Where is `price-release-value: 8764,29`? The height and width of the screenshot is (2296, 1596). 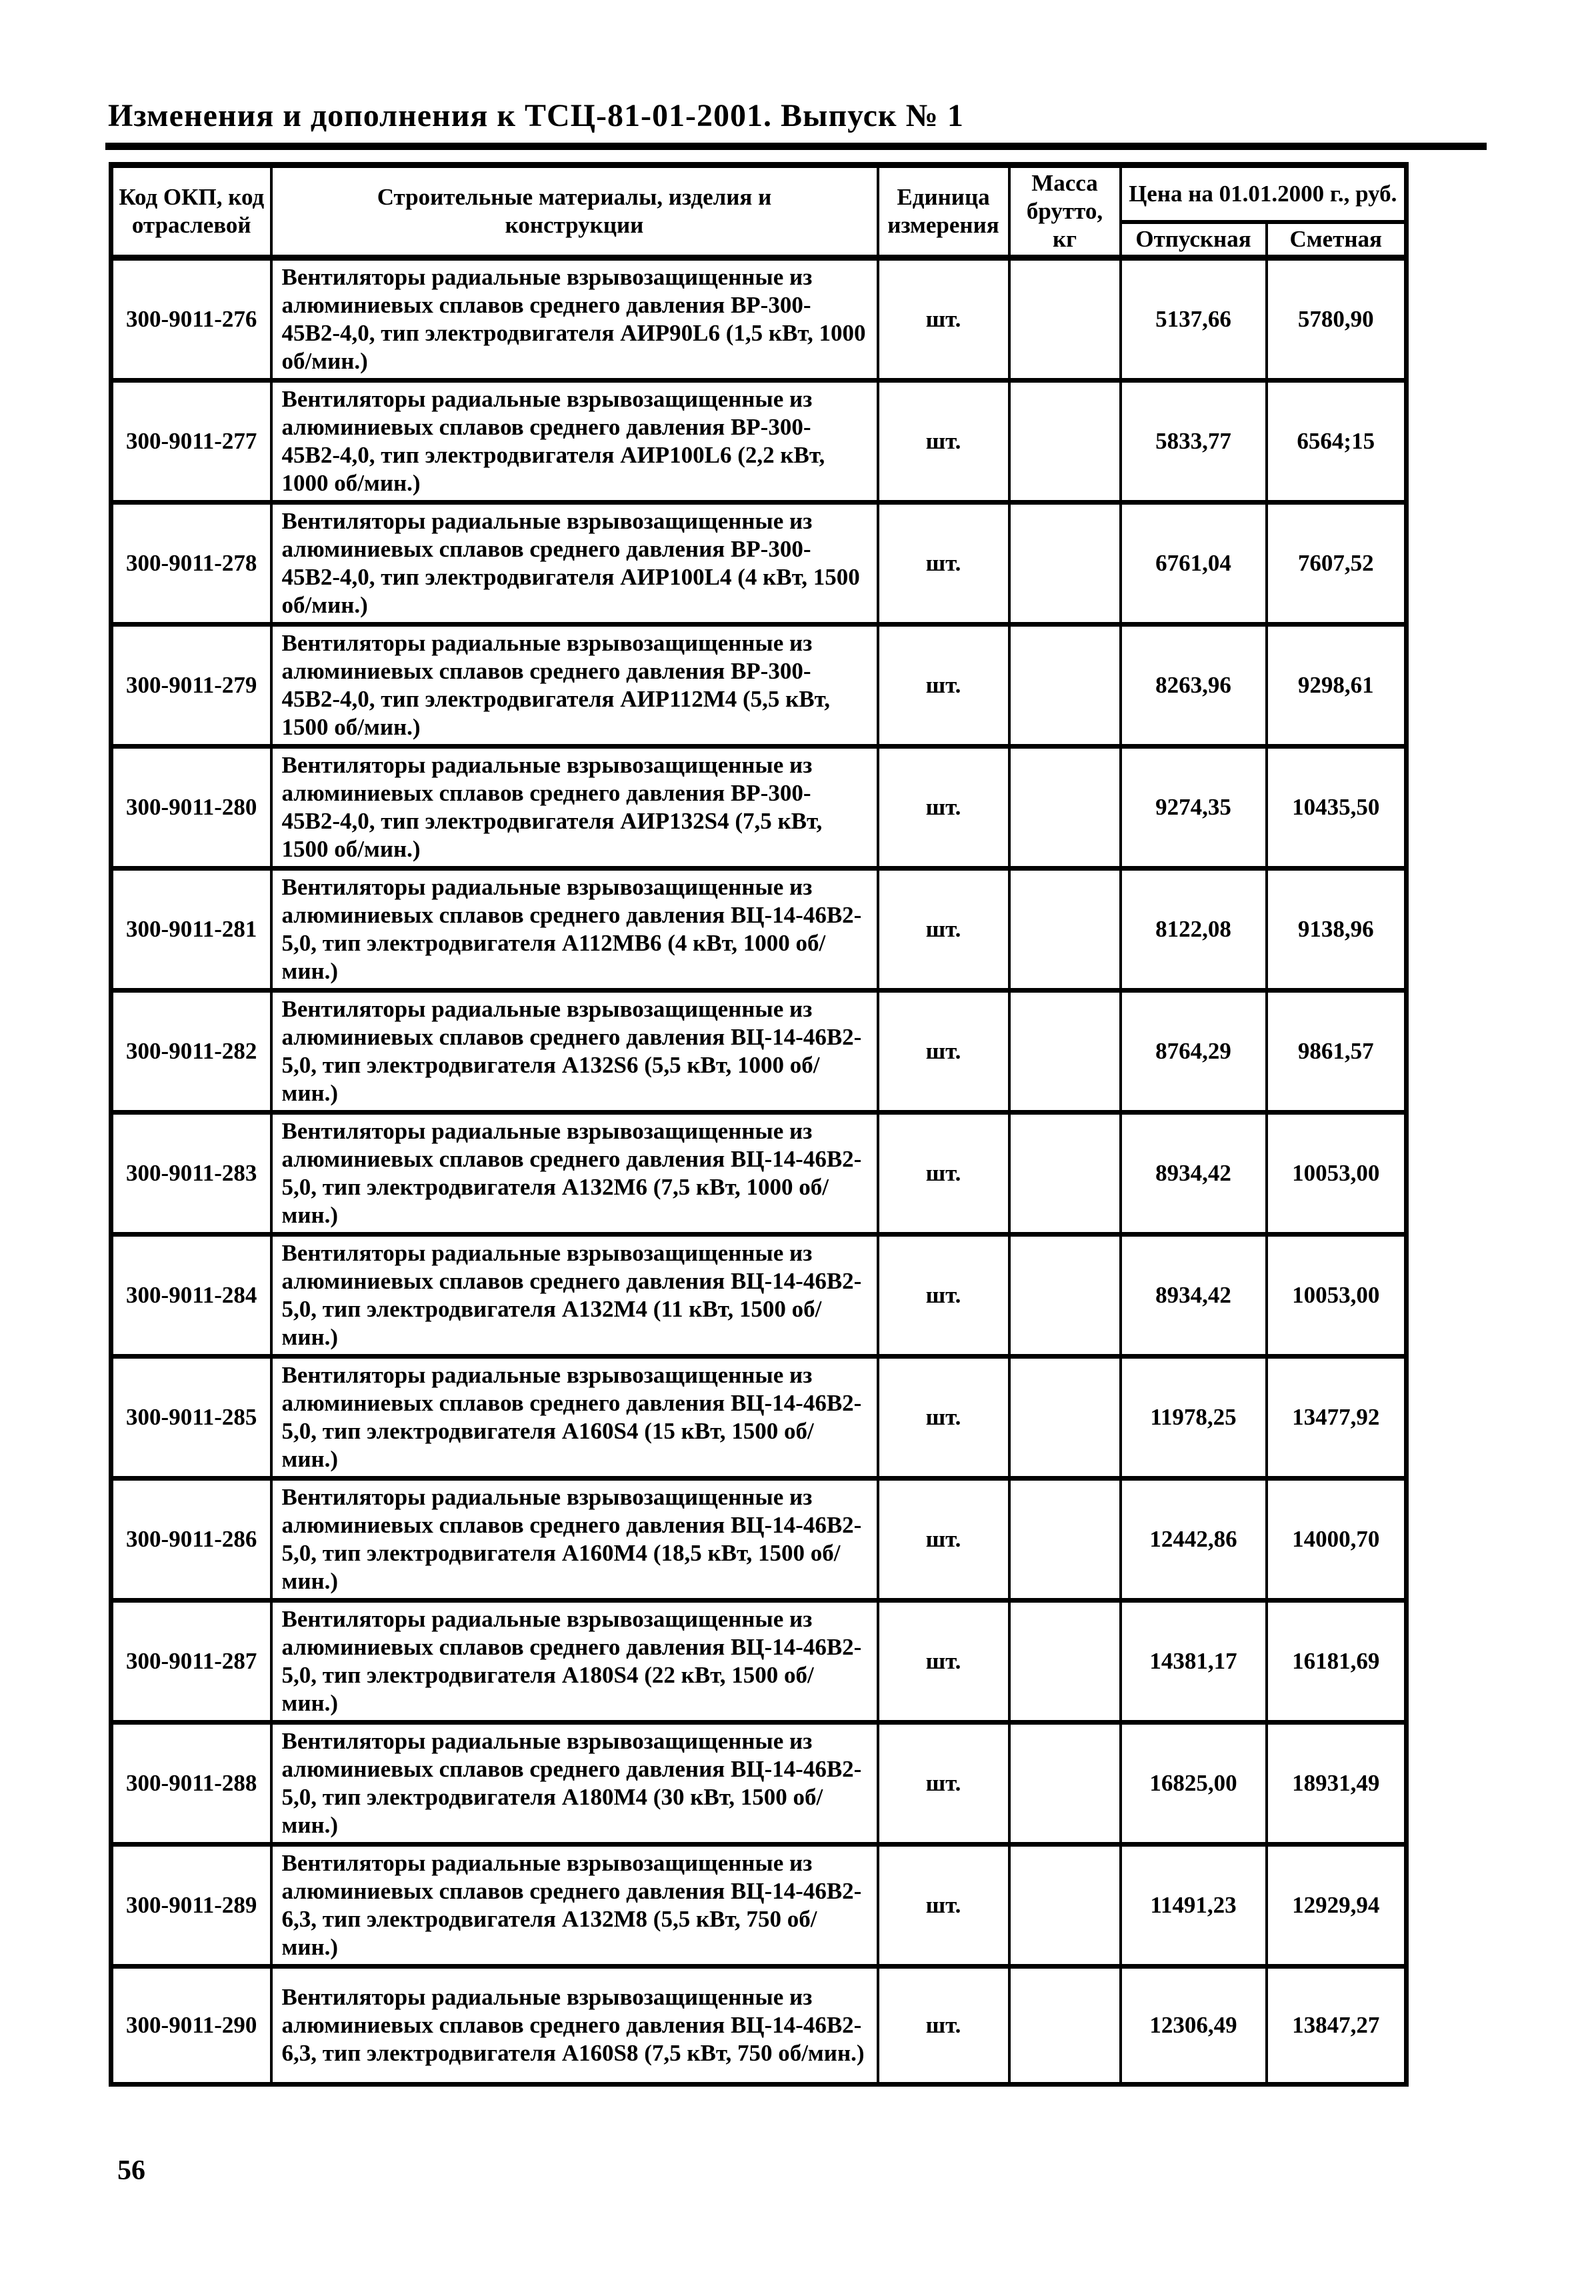 price-release-value: 8764,29 is located at coordinates (1193, 1051).